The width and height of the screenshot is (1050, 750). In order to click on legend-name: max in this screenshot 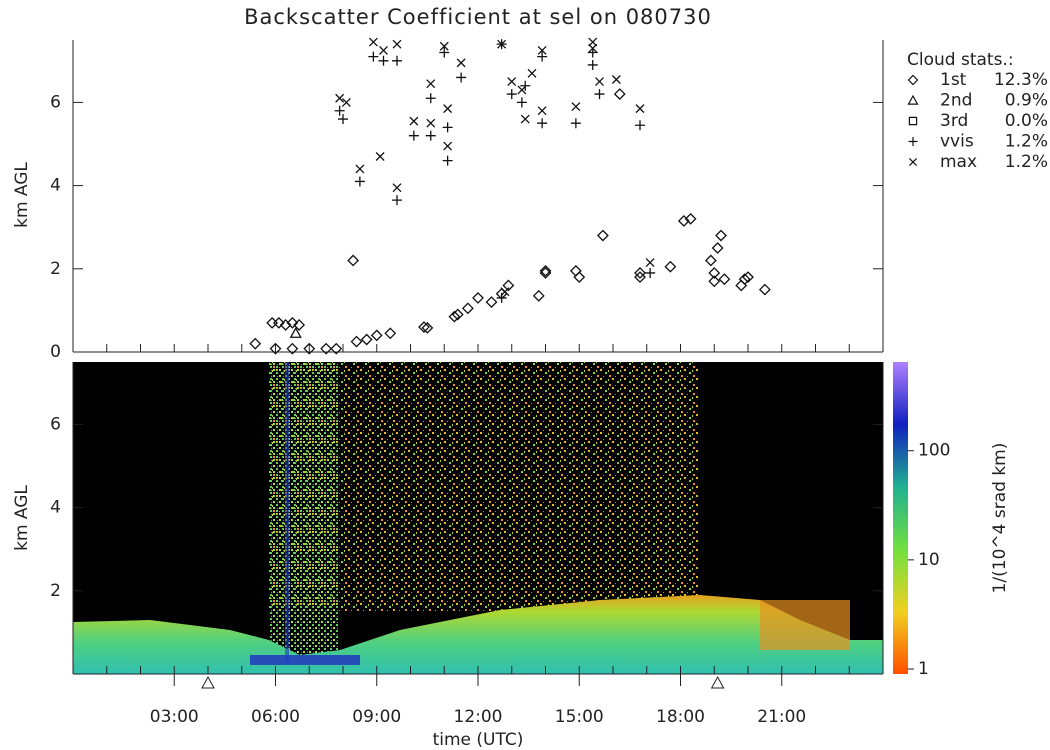, I will do `click(958, 162)`.